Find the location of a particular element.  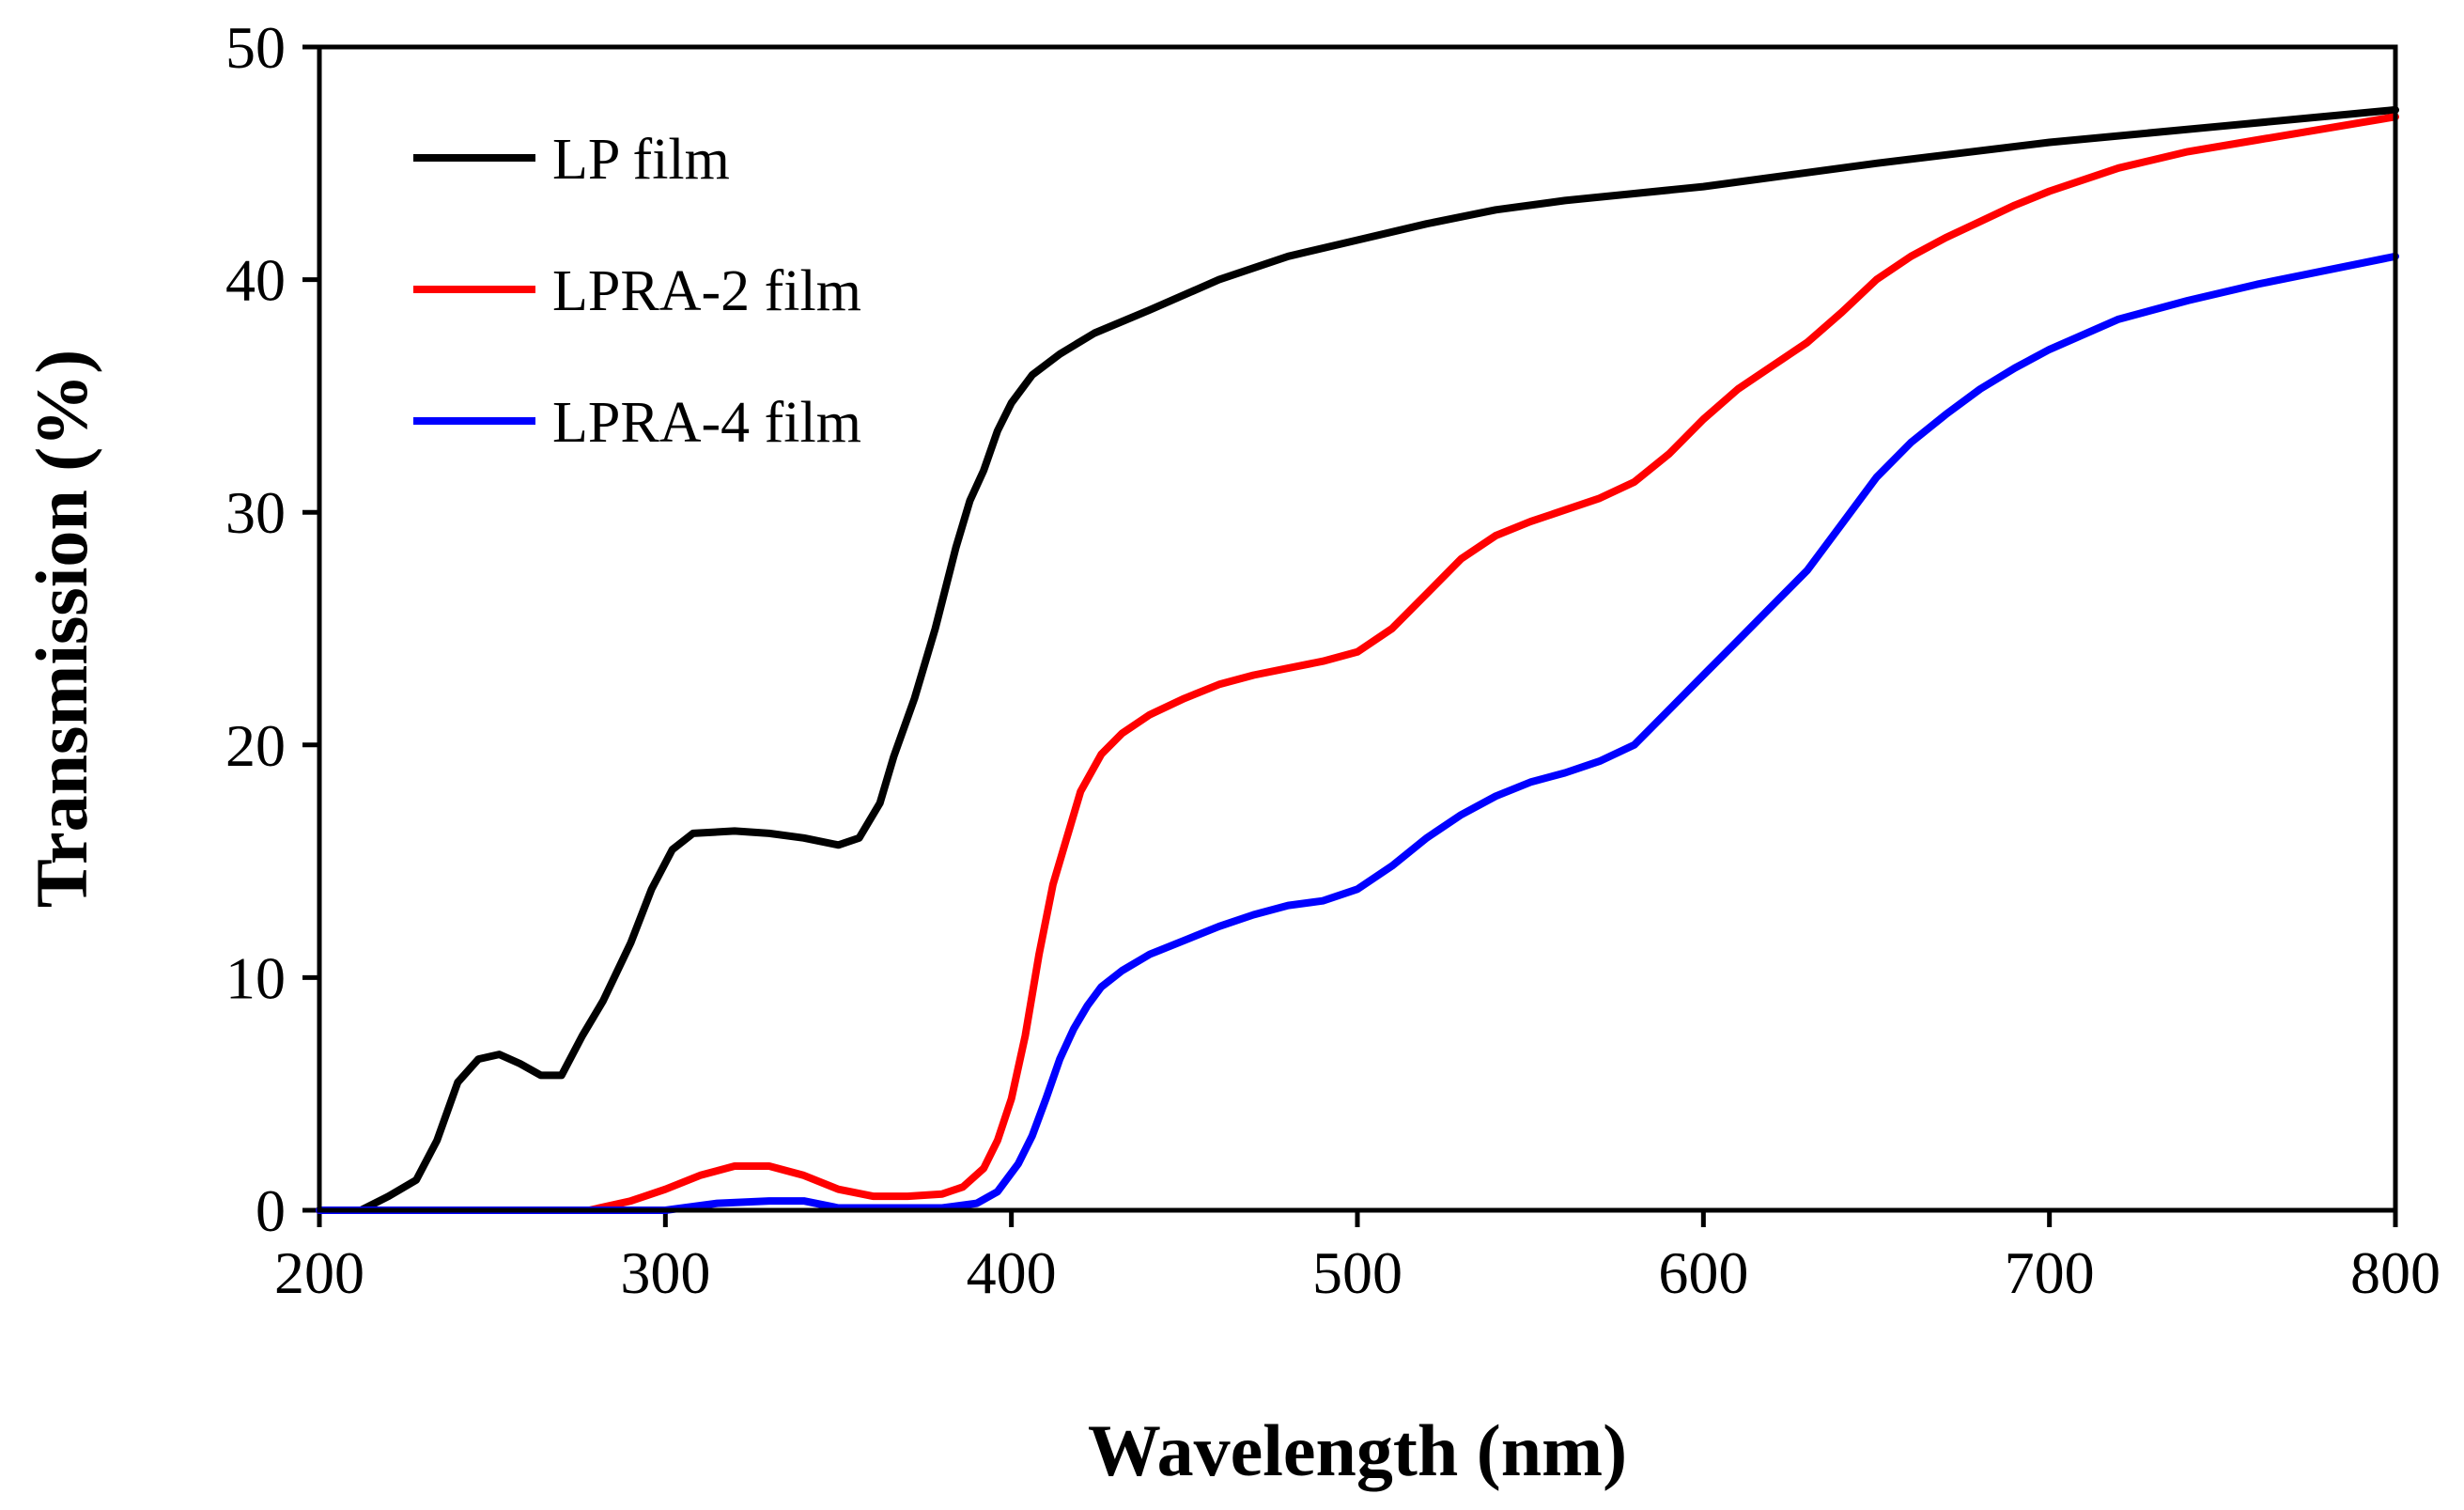

x-axis: 200 300 400 500 600 700 800 is located at coordinates (1357, 1258).